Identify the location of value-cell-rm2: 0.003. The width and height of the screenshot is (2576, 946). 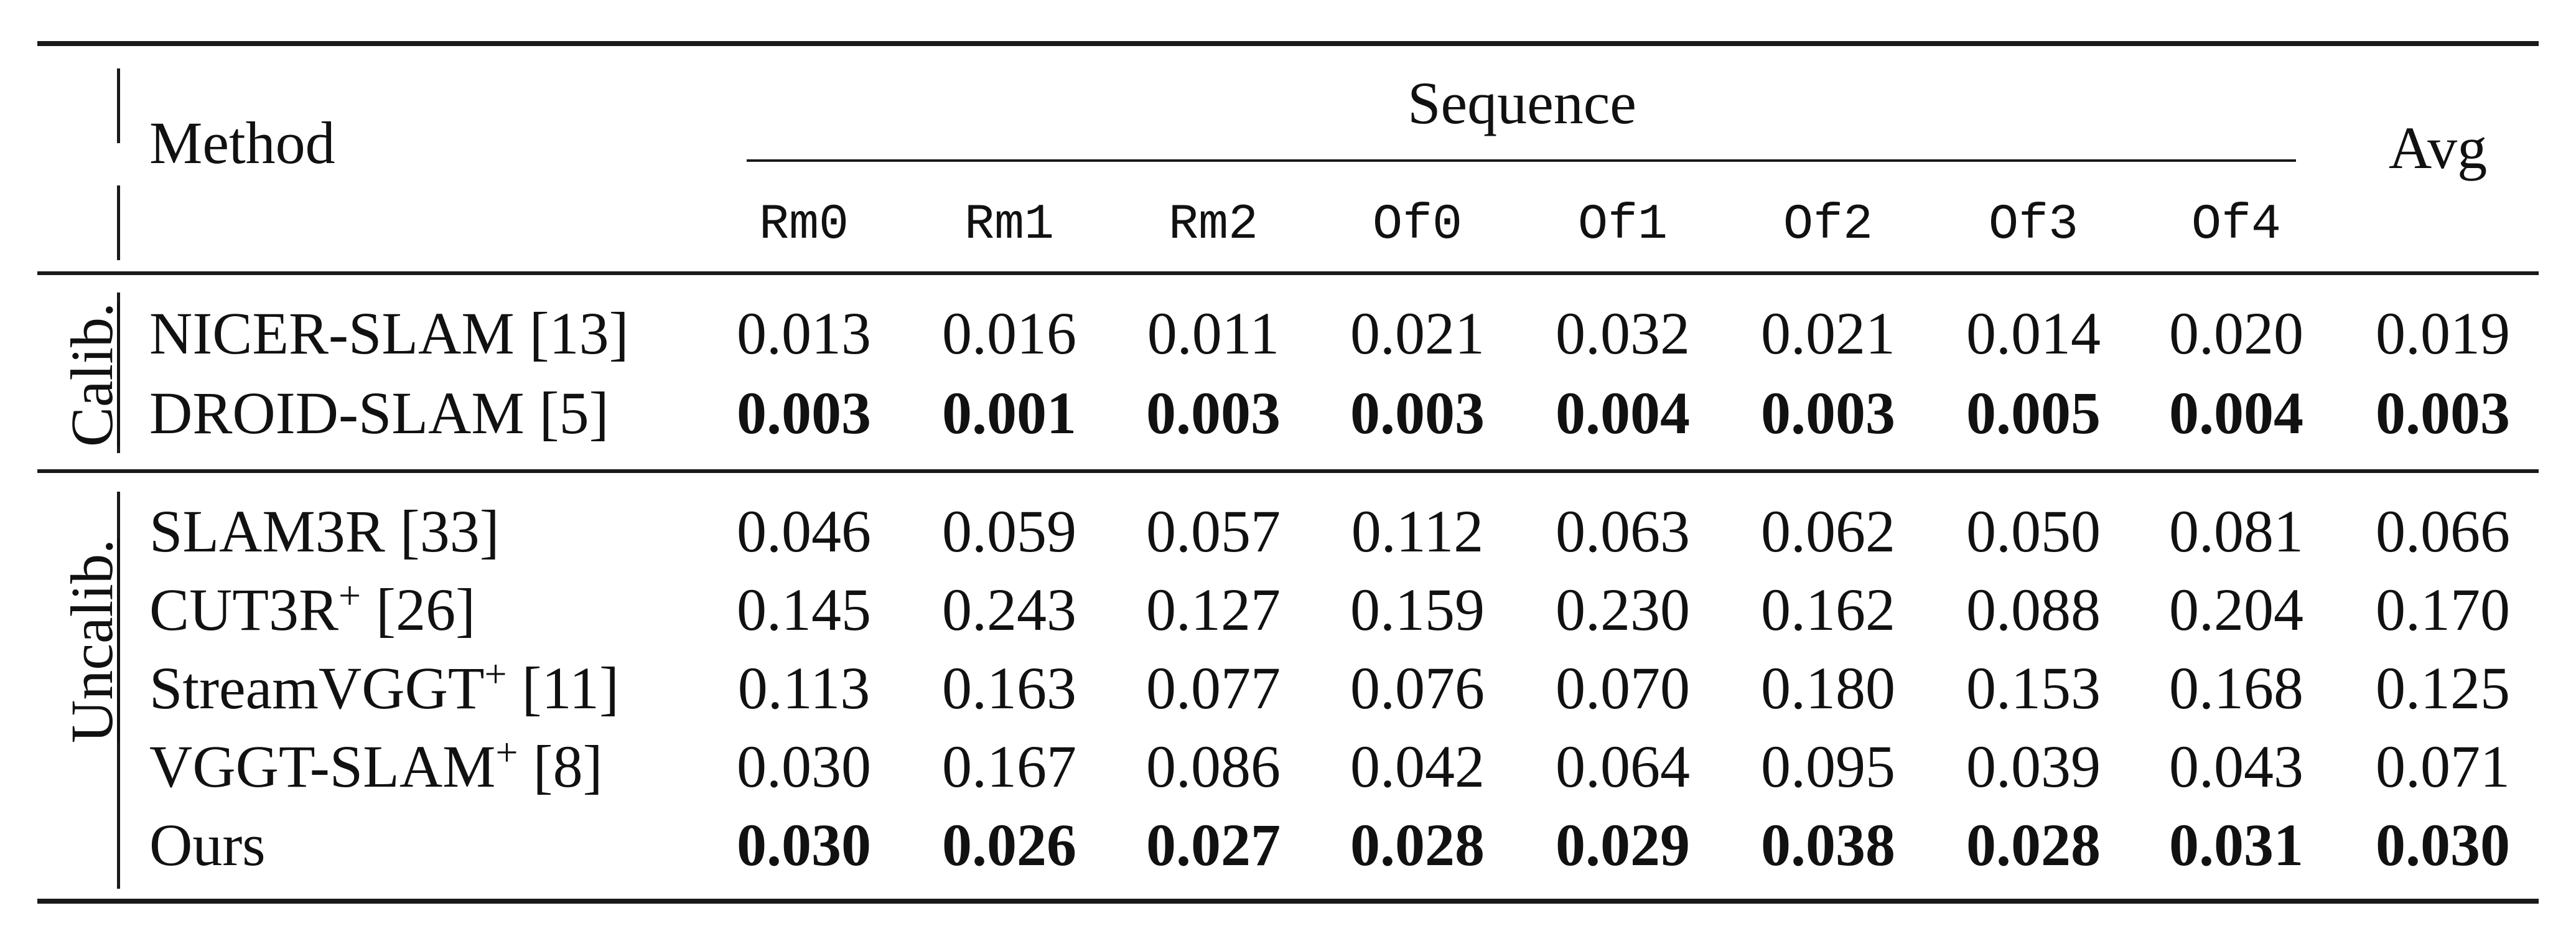
(1213, 413).